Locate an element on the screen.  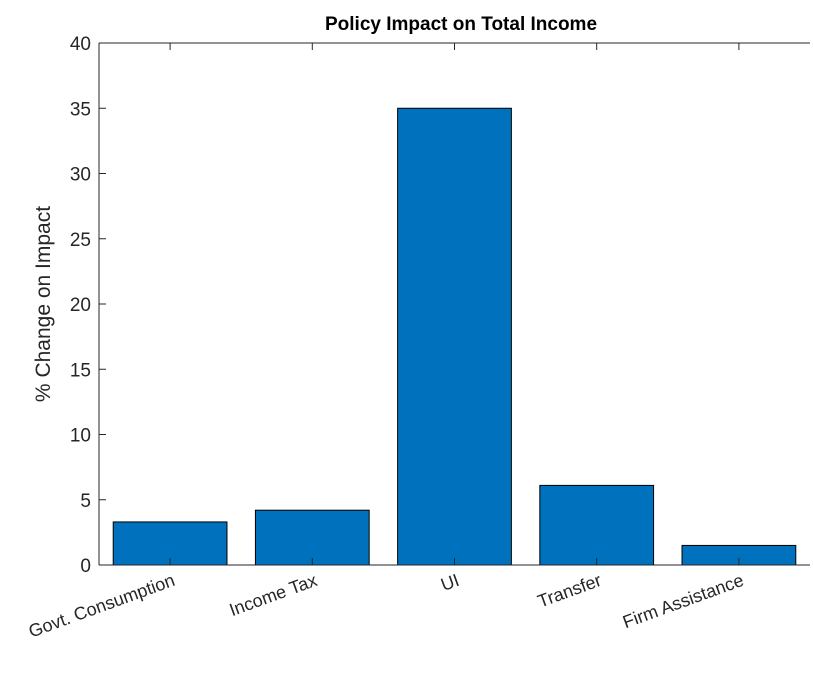
y-tick-label-7: 35 is located at coordinates (80, 109).